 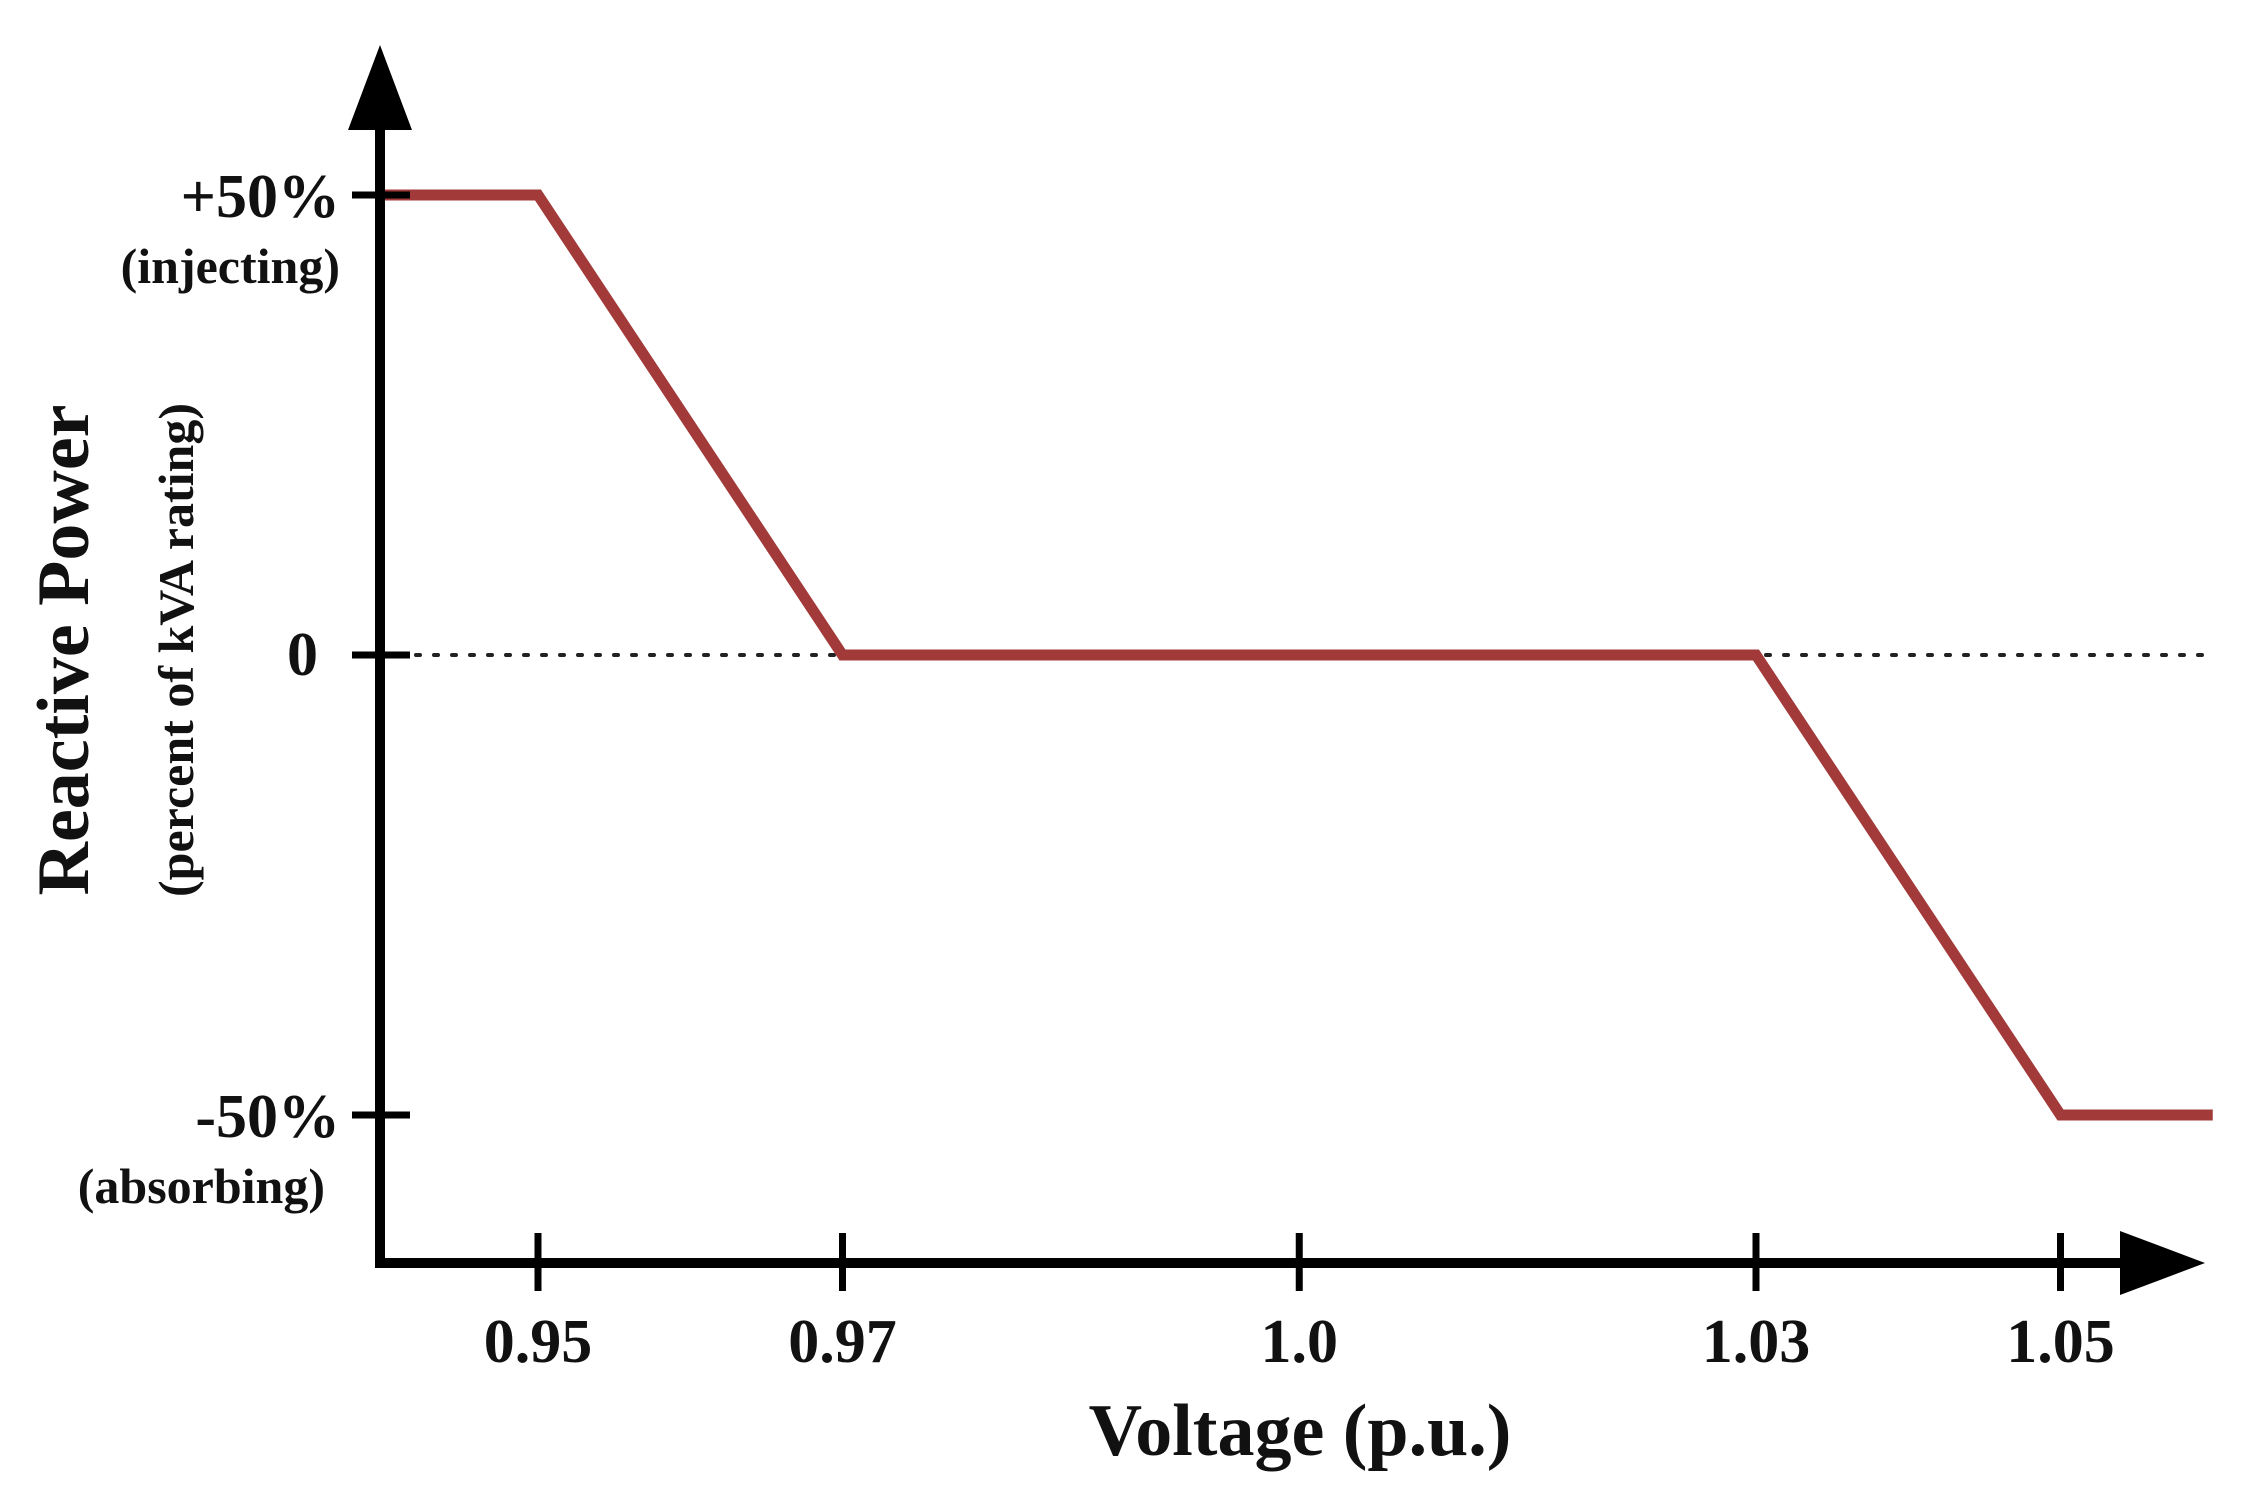 What do you see at coordinates (538, 1342) in the screenshot?
I see `x-tick-label-0.95: 0.95` at bounding box center [538, 1342].